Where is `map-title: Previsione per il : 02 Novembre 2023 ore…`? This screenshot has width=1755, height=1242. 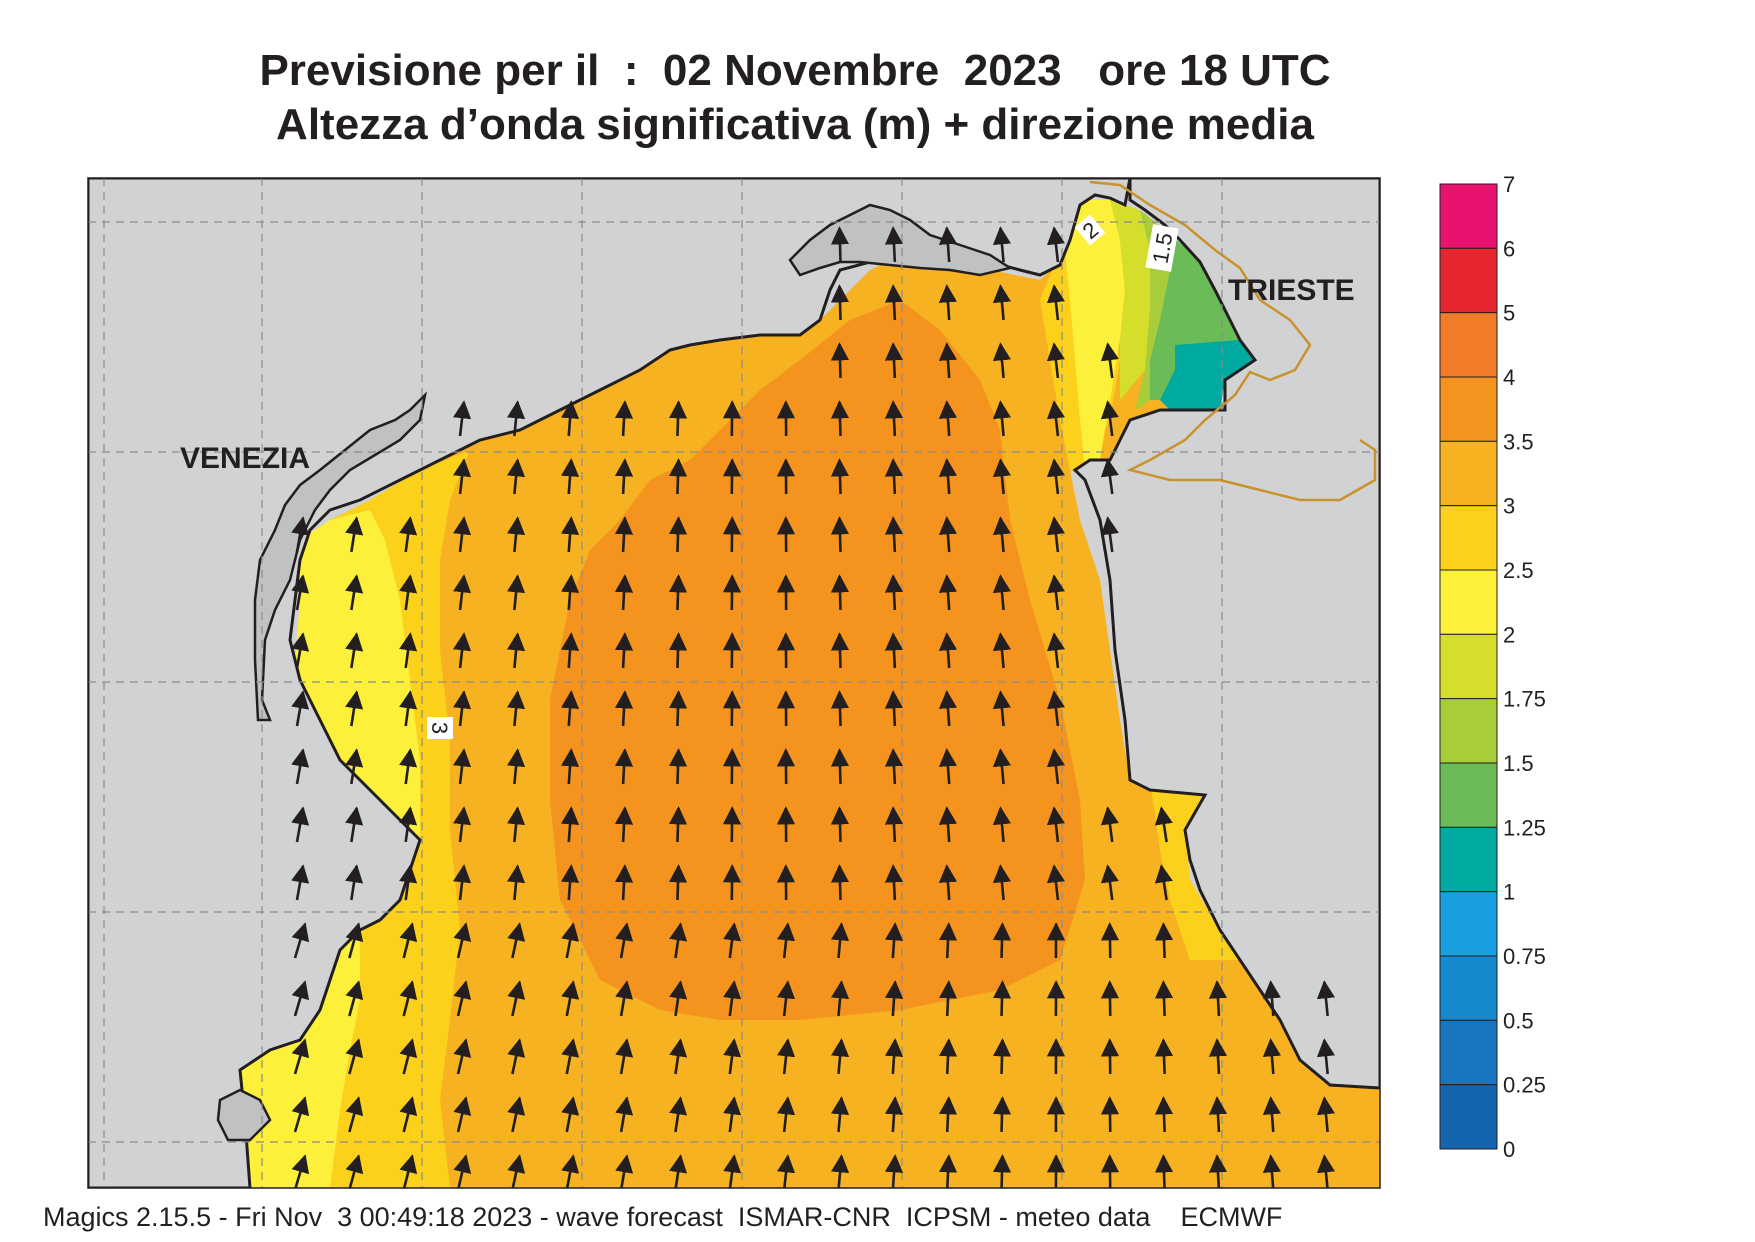
map-title: Previsione per il : 02 Novembre 2023 ore… is located at coordinates (795, 70).